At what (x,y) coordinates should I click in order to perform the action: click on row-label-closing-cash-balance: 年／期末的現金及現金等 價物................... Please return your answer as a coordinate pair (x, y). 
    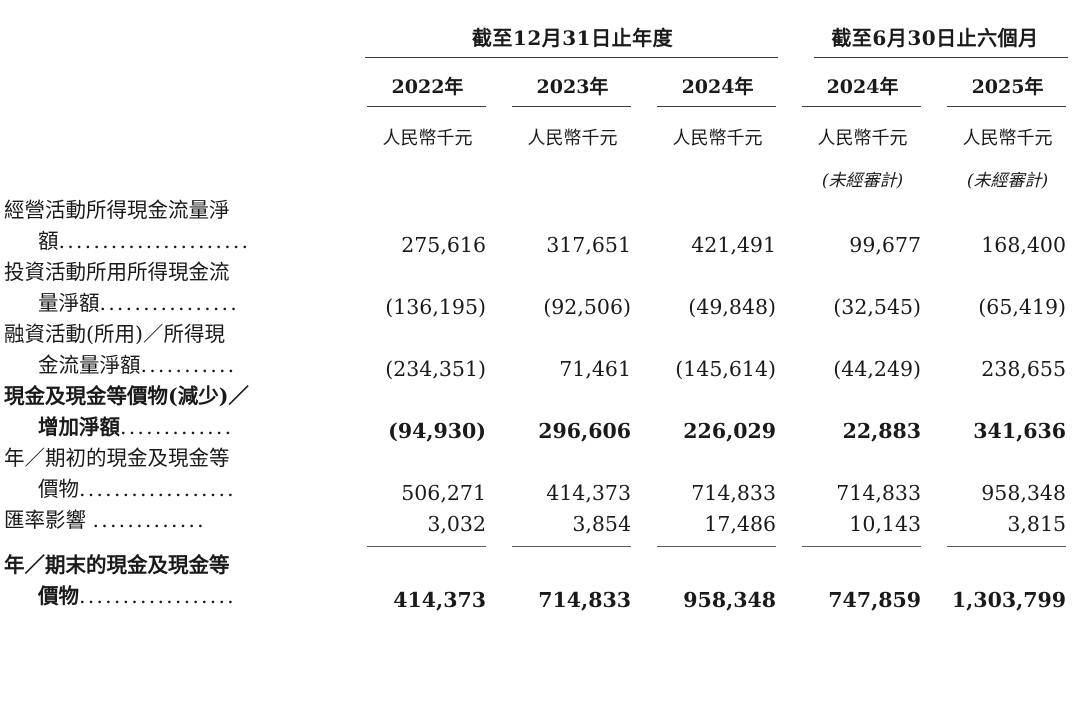
    Looking at the image, I should click on (177, 581).